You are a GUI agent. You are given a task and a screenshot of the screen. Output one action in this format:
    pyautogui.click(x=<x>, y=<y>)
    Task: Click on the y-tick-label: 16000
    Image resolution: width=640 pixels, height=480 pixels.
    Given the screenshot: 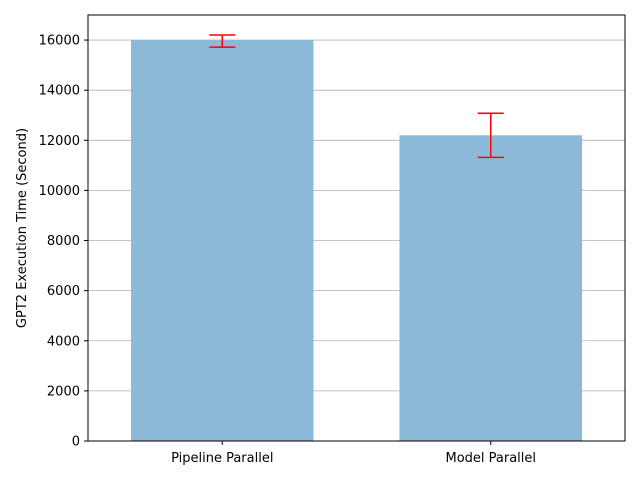 What is the action you would take?
    pyautogui.click(x=59, y=41)
    